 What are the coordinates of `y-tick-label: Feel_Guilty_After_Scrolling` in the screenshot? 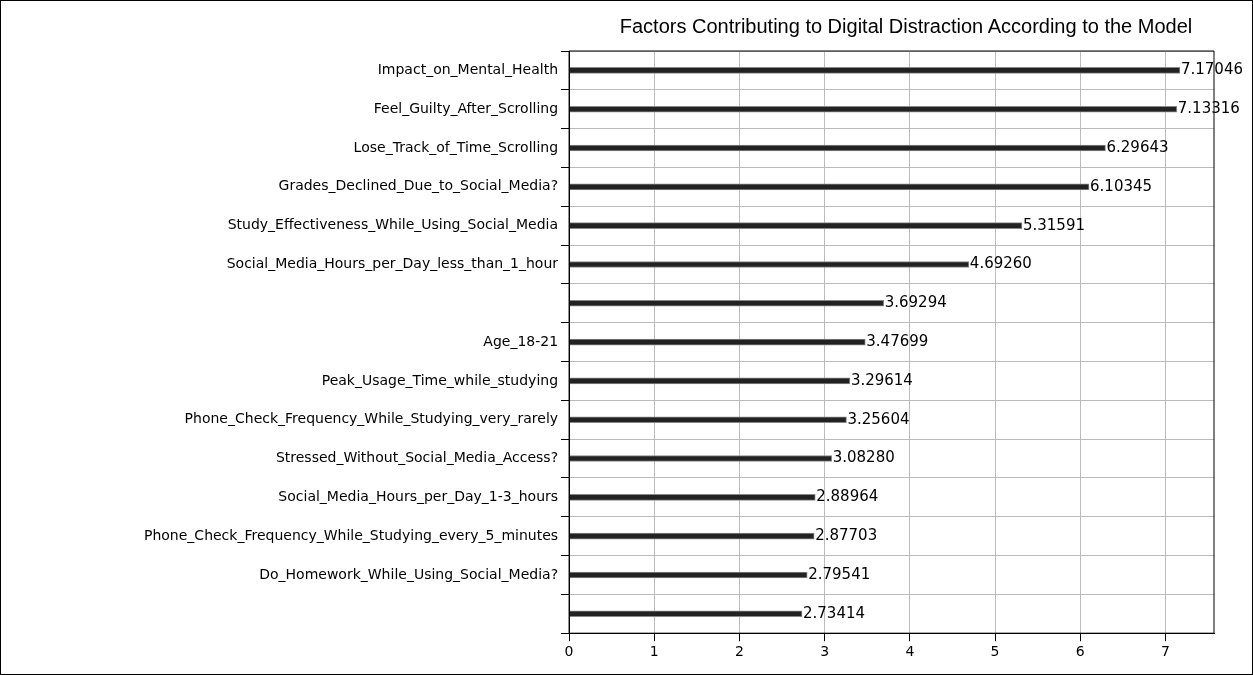 It's located at (466, 107).